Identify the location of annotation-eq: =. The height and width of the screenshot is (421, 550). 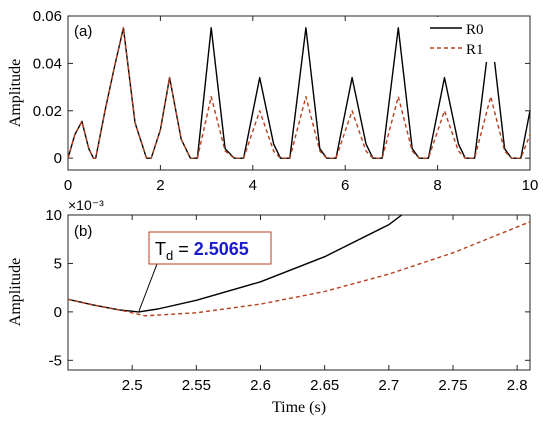
(183, 249).